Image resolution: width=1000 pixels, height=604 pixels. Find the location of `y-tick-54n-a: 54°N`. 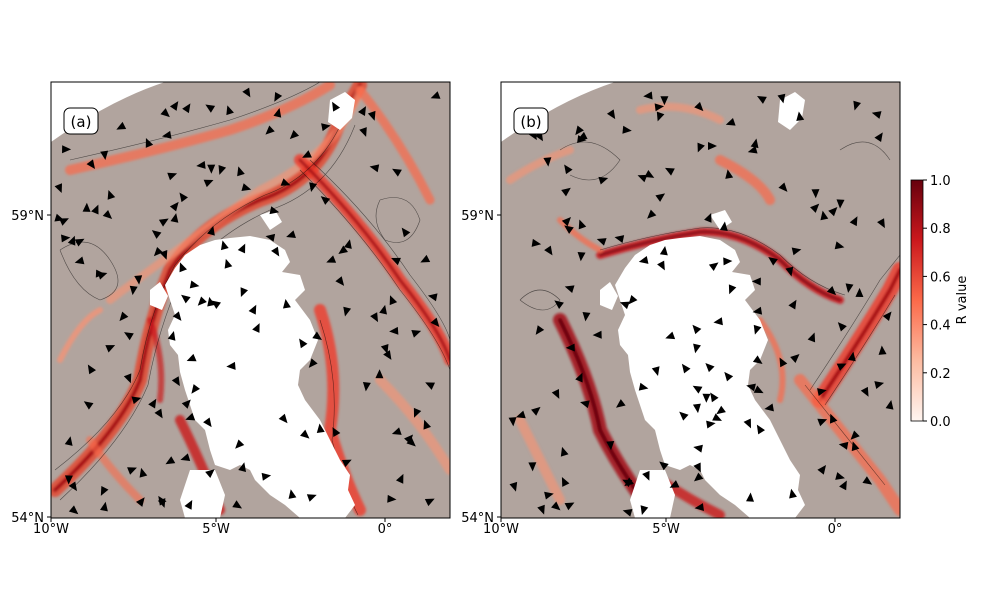

y-tick-54n-a: 54°N is located at coordinates (27, 518).